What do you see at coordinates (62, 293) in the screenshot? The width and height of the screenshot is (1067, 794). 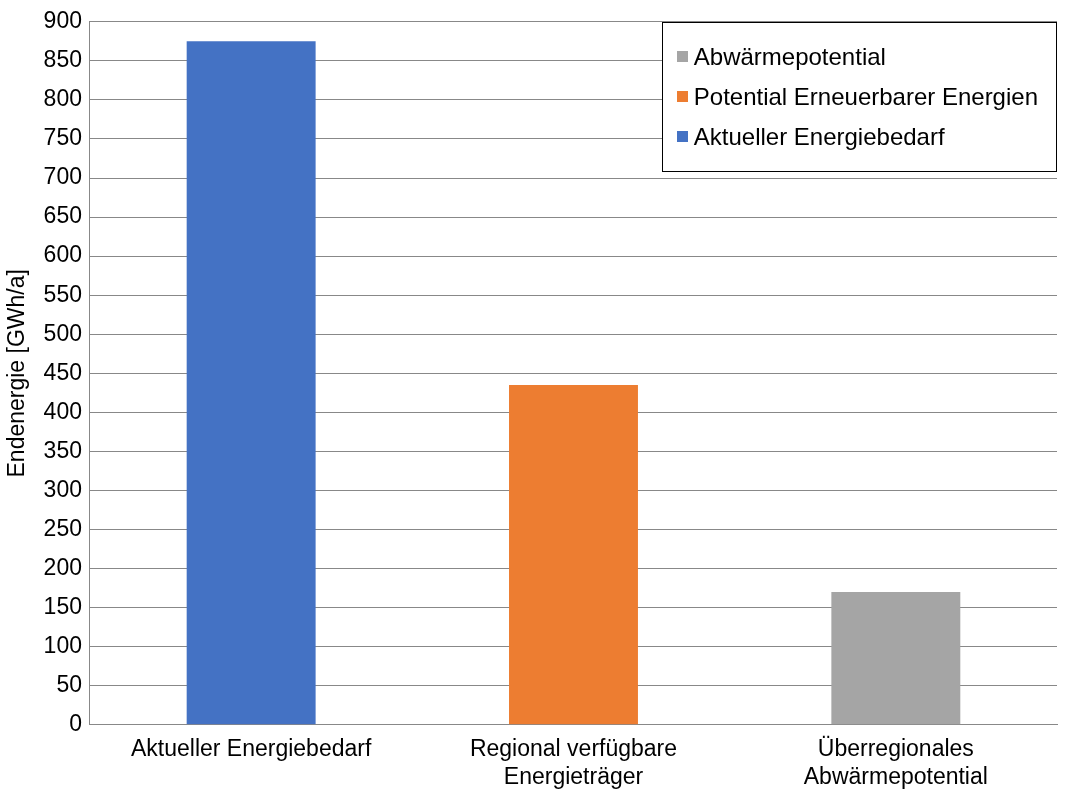 I see `y-tick-label: 550` at bounding box center [62, 293].